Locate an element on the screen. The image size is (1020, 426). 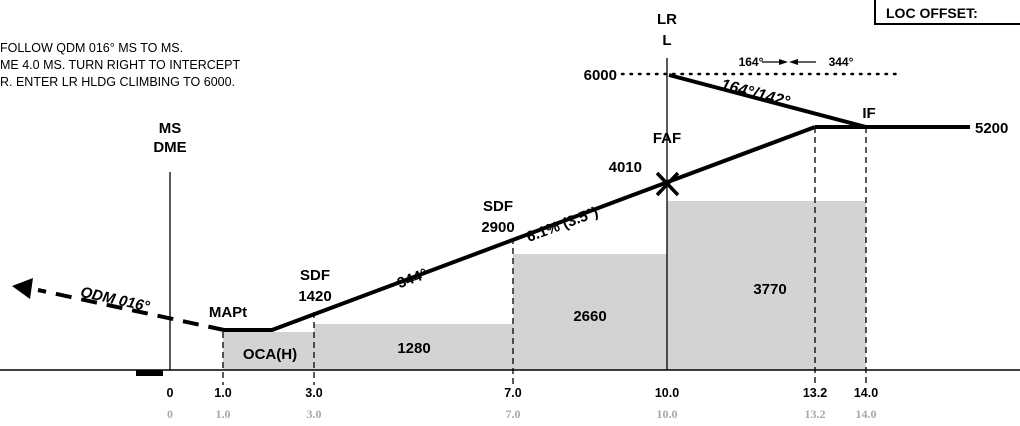
if-label: IF is located at coordinates (868, 113).